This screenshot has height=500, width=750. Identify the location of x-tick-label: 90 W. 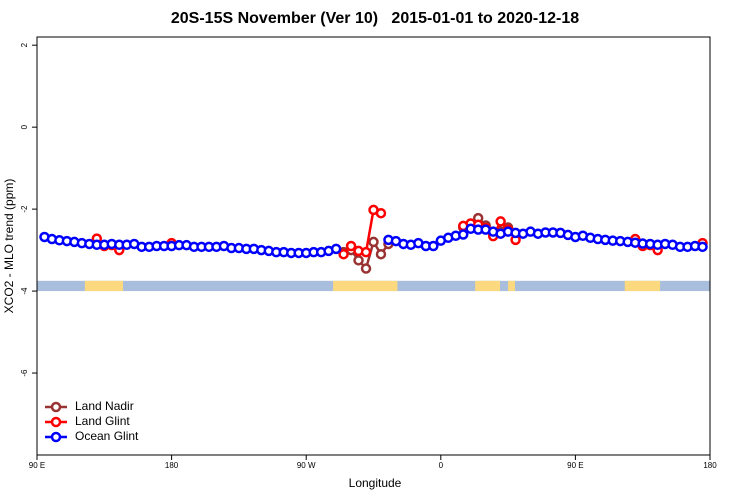
(306, 465).